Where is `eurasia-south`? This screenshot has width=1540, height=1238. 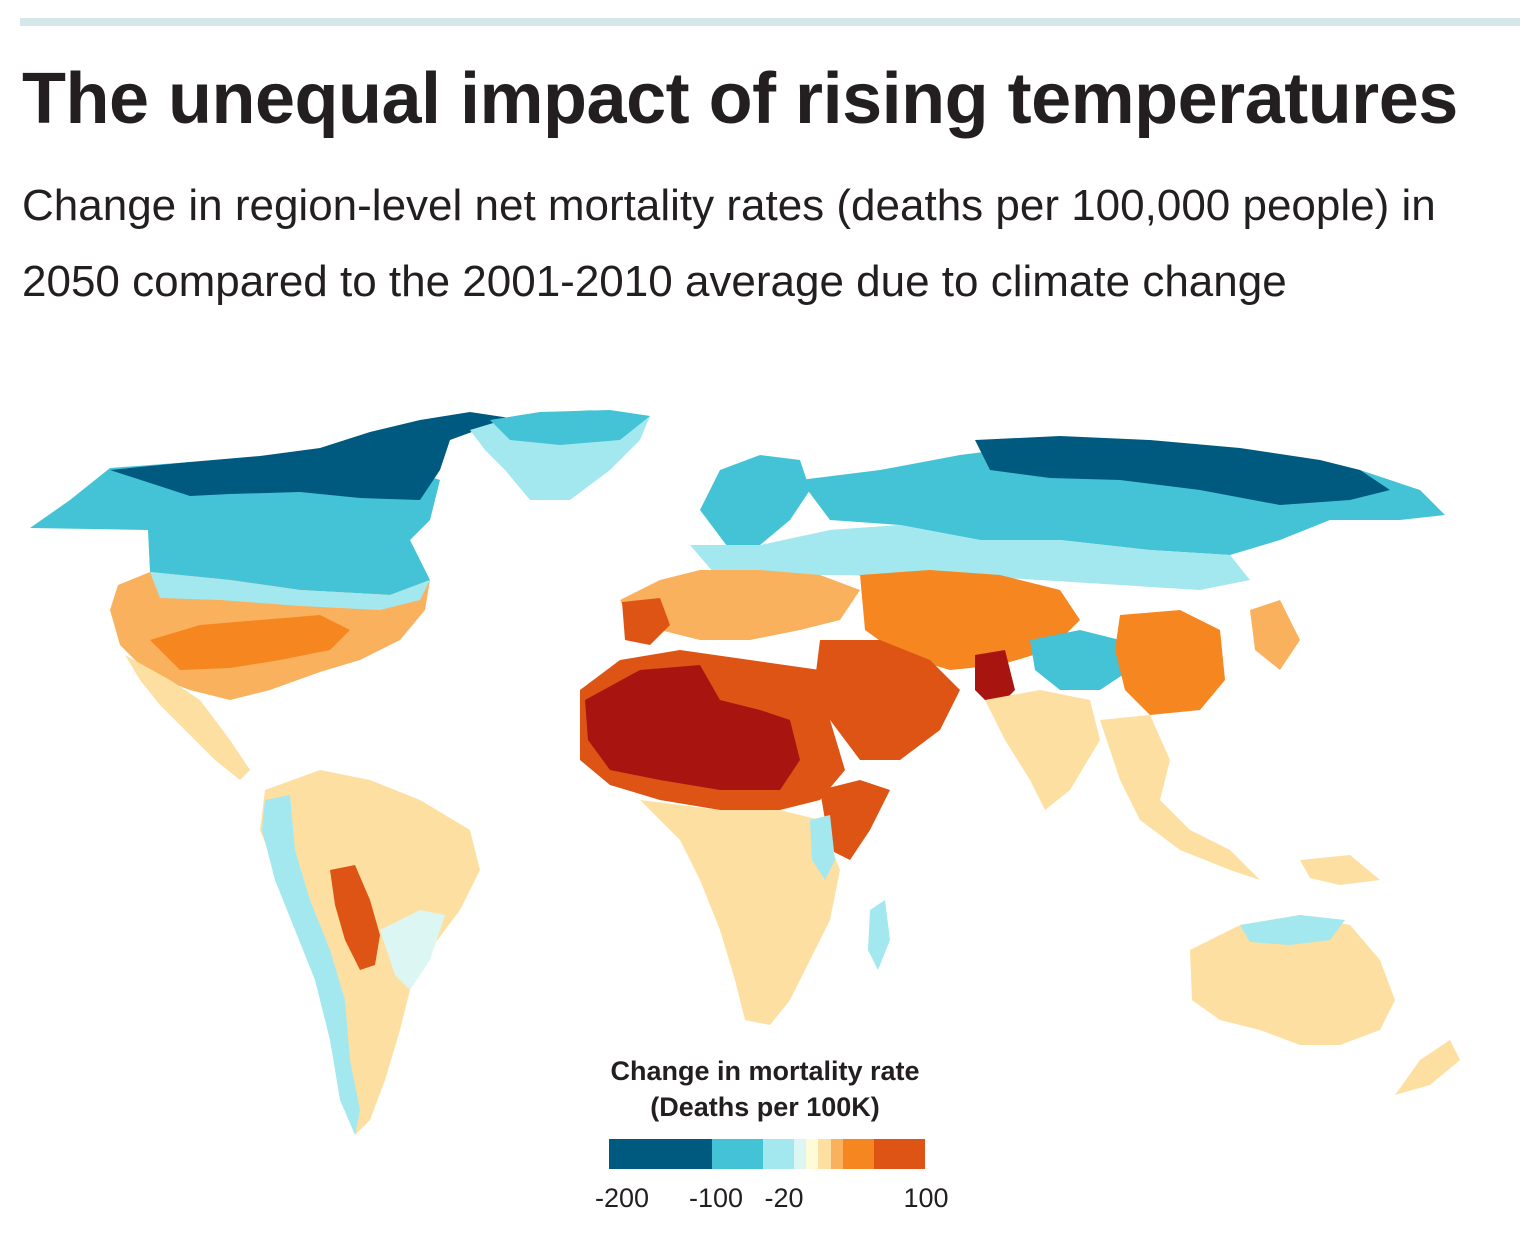 eurasia-south is located at coordinates (960, 725).